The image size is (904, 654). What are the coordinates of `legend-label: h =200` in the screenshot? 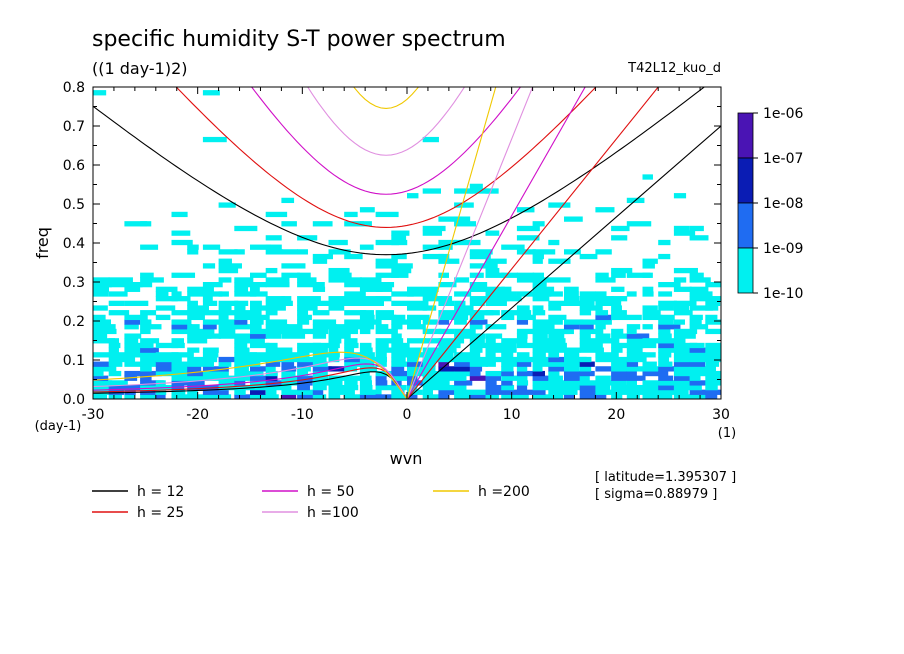 It's located at (504, 492).